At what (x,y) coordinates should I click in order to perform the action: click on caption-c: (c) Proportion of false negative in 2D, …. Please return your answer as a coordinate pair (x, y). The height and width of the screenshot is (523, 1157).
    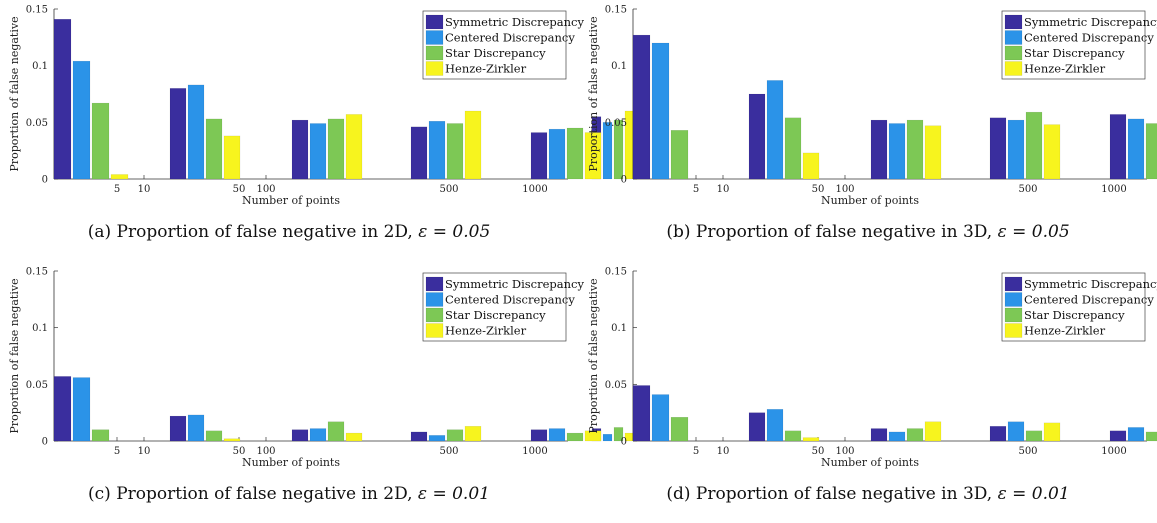
    Looking at the image, I should click on (289, 494).